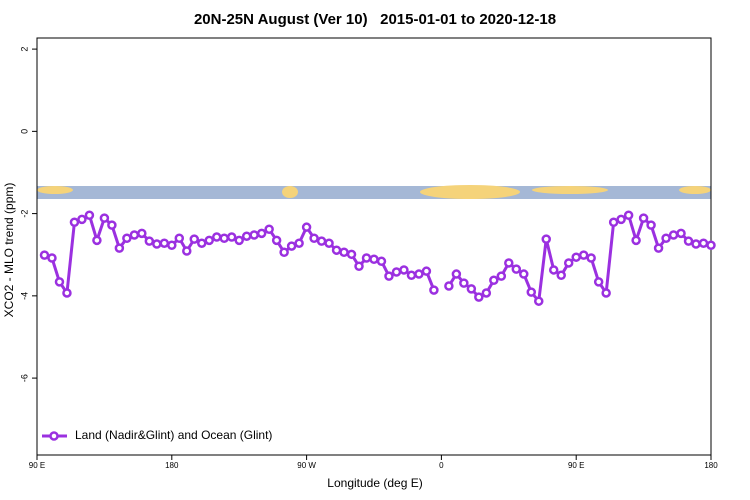  Describe the element at coordinates (24, 378) in the screenshot. I see `y-tick-label: -6` at that location.